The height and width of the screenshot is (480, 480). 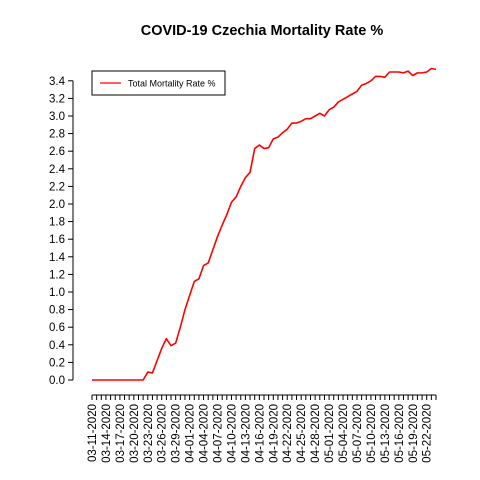 I want to click on legend: Total Mortality Rate %, so click(x=158, y=83).